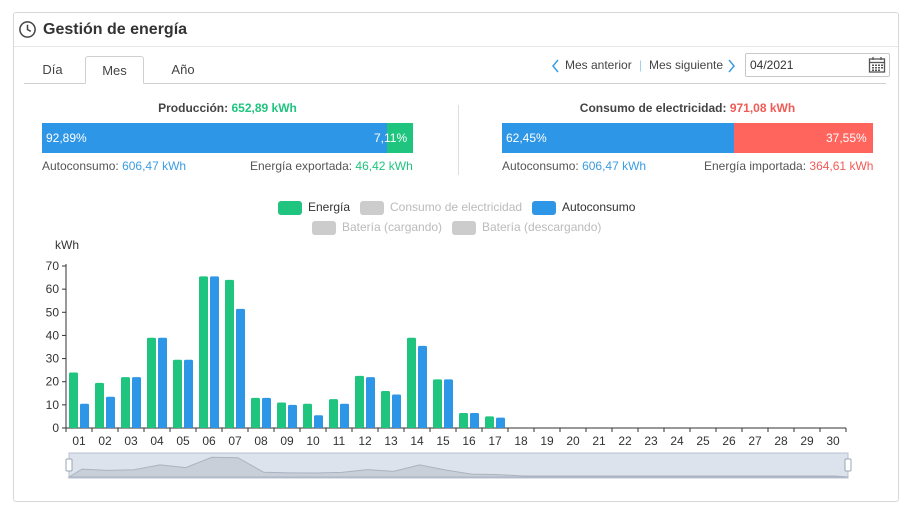 This screenshot has width=907, height=511. I want to click on x-tick-label: 02, so click(105, 441).